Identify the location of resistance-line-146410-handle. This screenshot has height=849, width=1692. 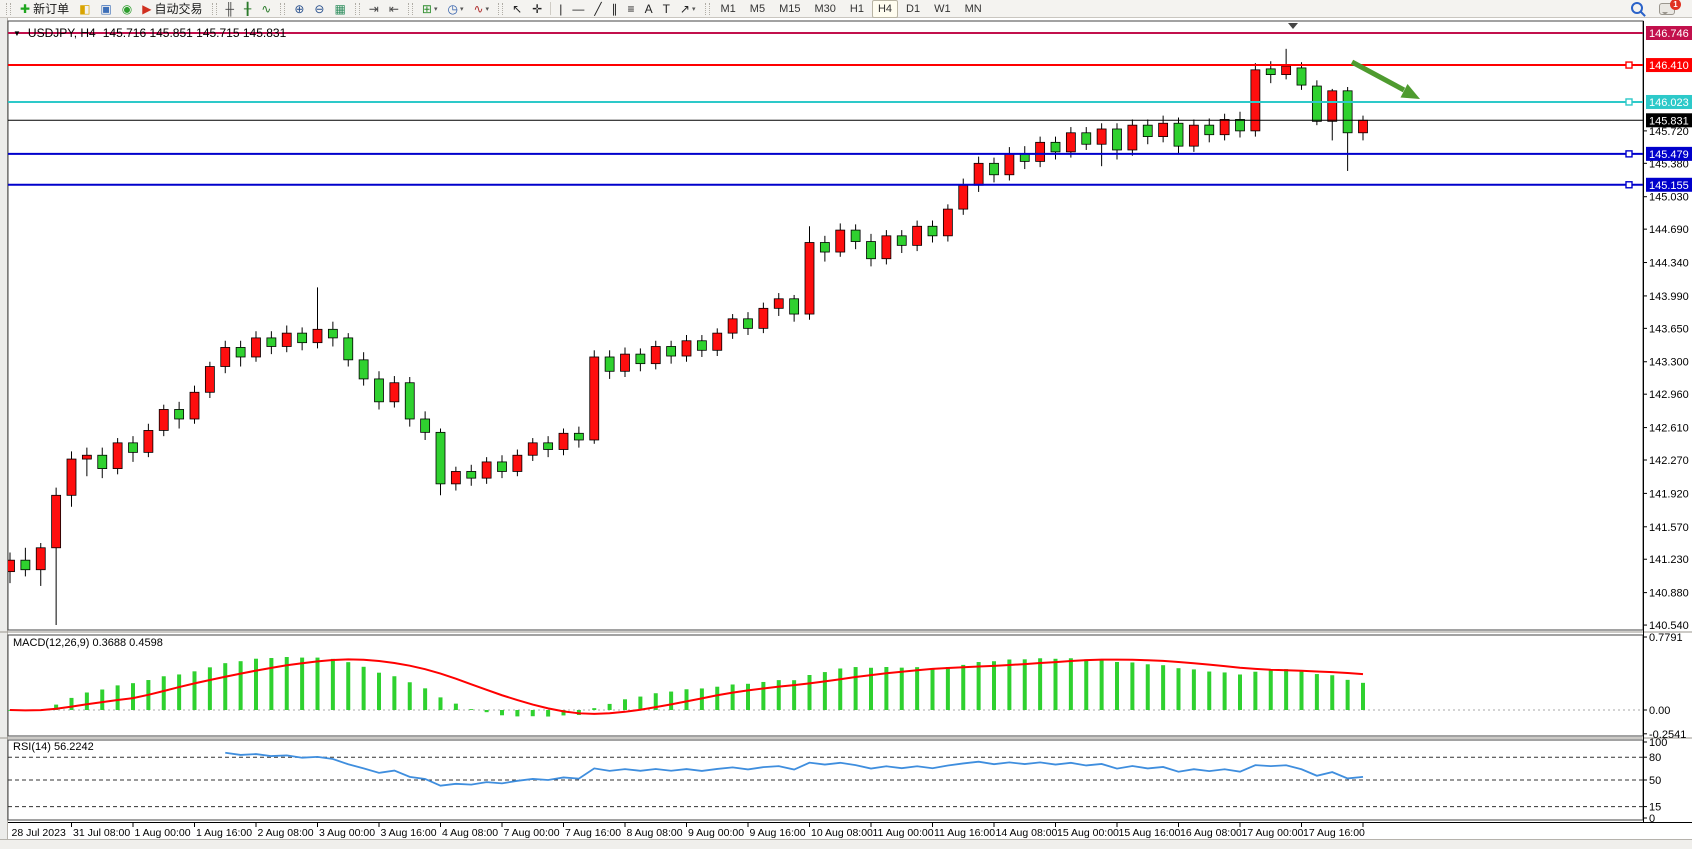
(1629, 65).